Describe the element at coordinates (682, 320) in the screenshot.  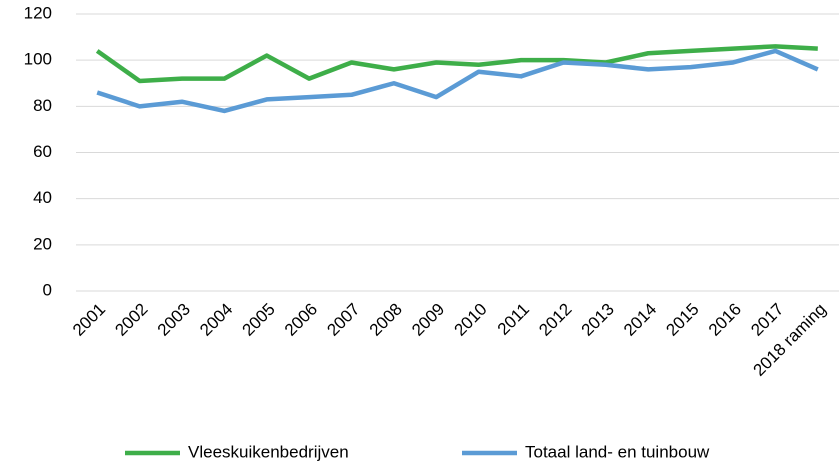
I see `x-tick-label: 2015` at that location.